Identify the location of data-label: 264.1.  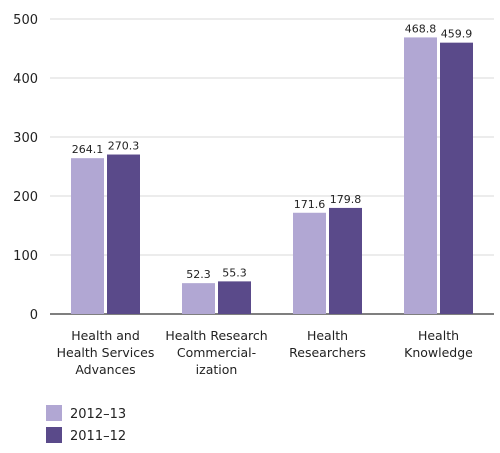
(88, 149).